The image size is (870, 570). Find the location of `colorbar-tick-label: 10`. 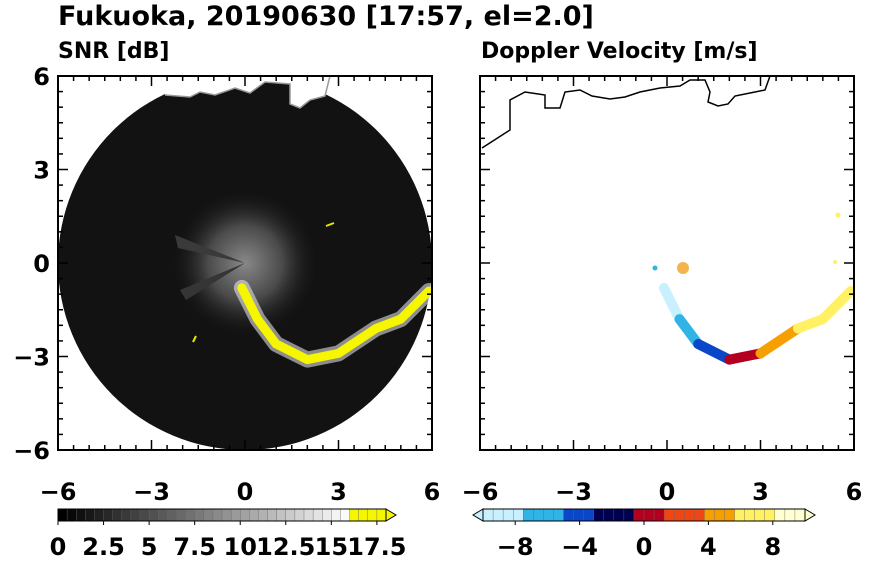

colorbar-tick-label: 10 is located at coordinates (240, 547).